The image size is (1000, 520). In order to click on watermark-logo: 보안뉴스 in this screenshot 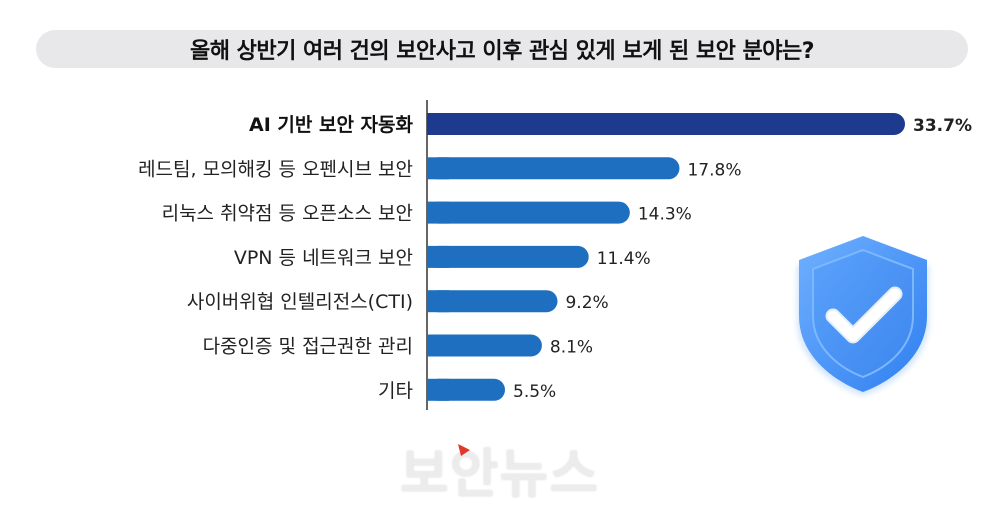, I will do `click(500, 475)`.